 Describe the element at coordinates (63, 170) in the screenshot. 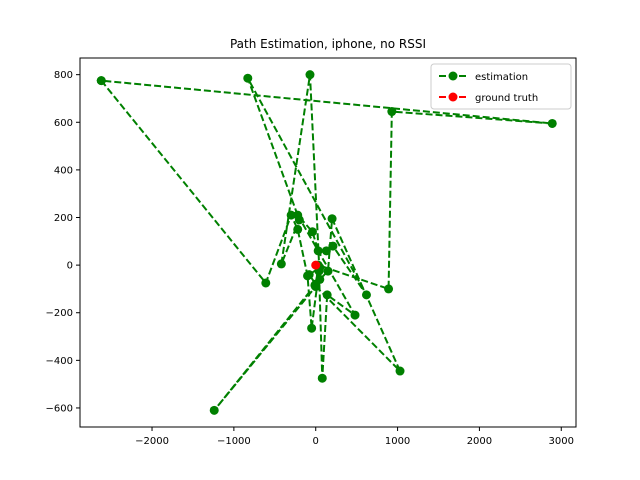

I see `y-tick-label: 400` at that location.